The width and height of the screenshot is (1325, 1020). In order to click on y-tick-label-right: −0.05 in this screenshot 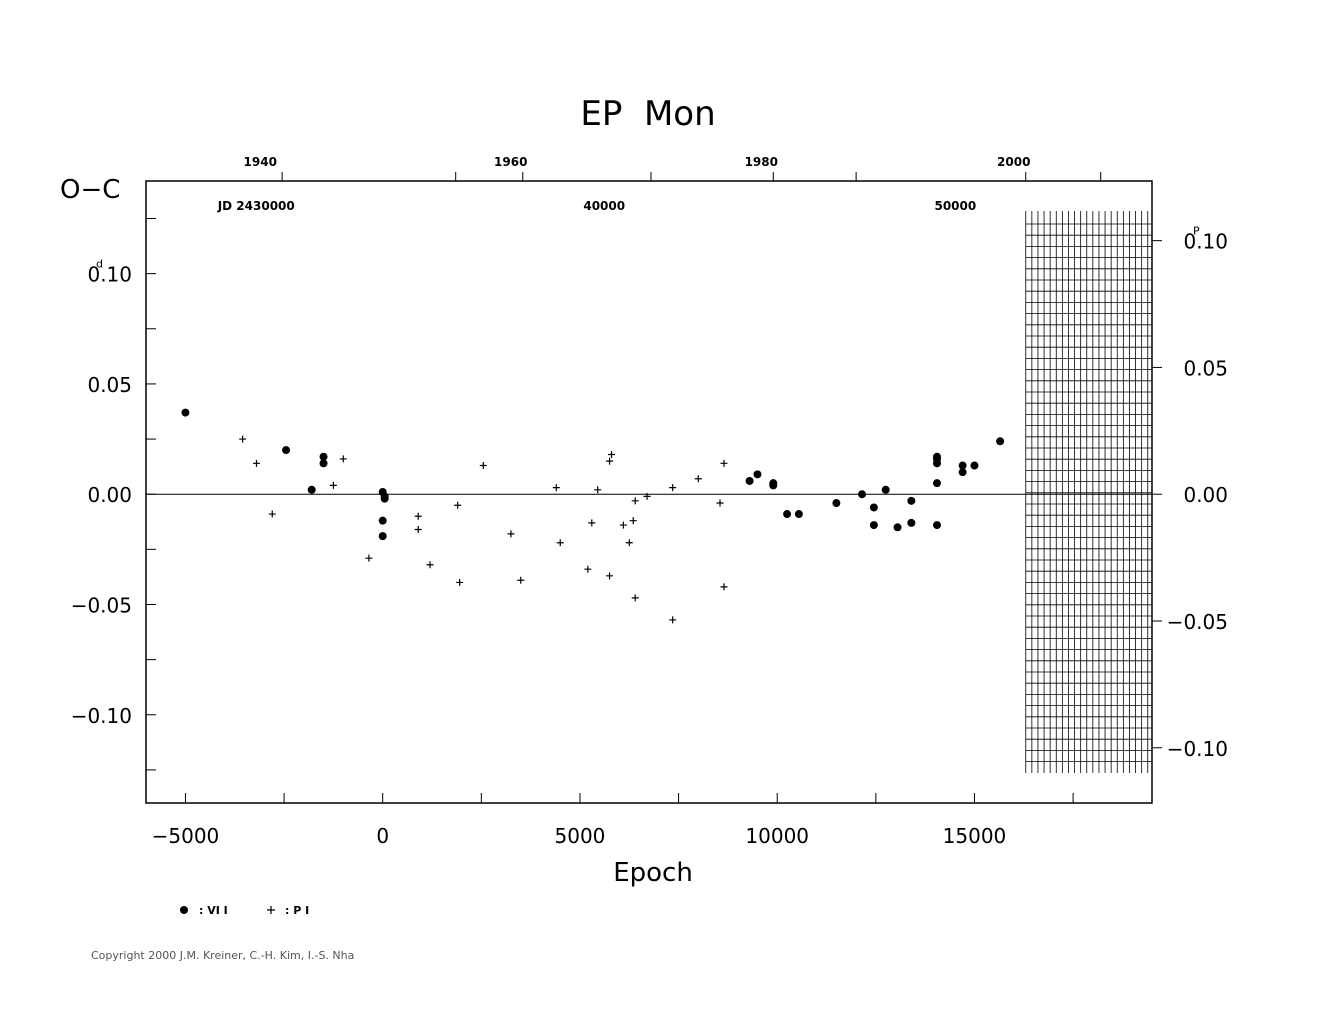, I will do `click(1197, 622)`.